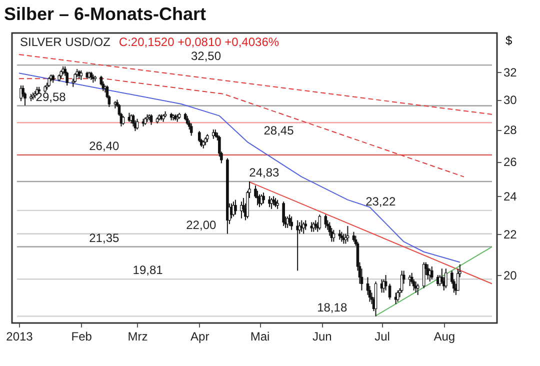 Image resolution: width=540 pixels, height=366 pixels. I want to click on ref-line-label: 19,81, so click(148, 270).